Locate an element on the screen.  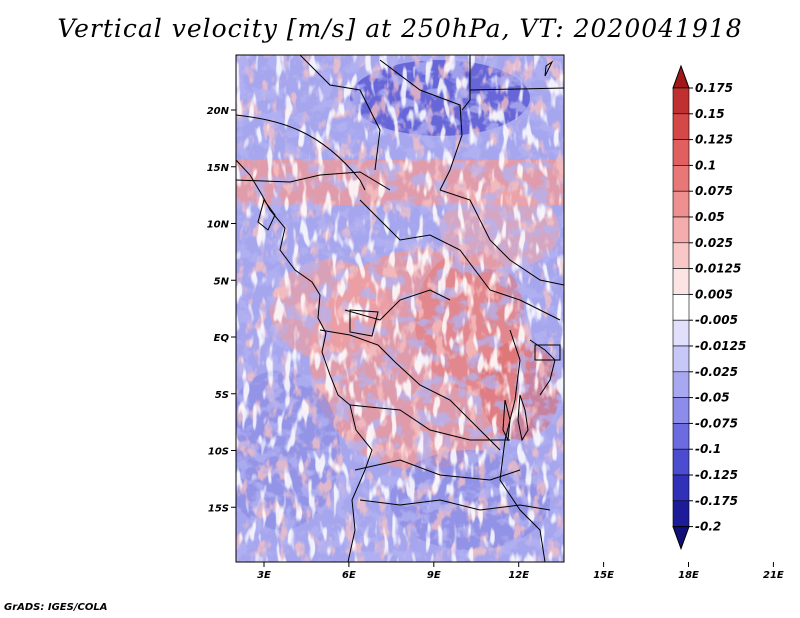
colorbar-top-arrow is located at coordinates (681, 76).